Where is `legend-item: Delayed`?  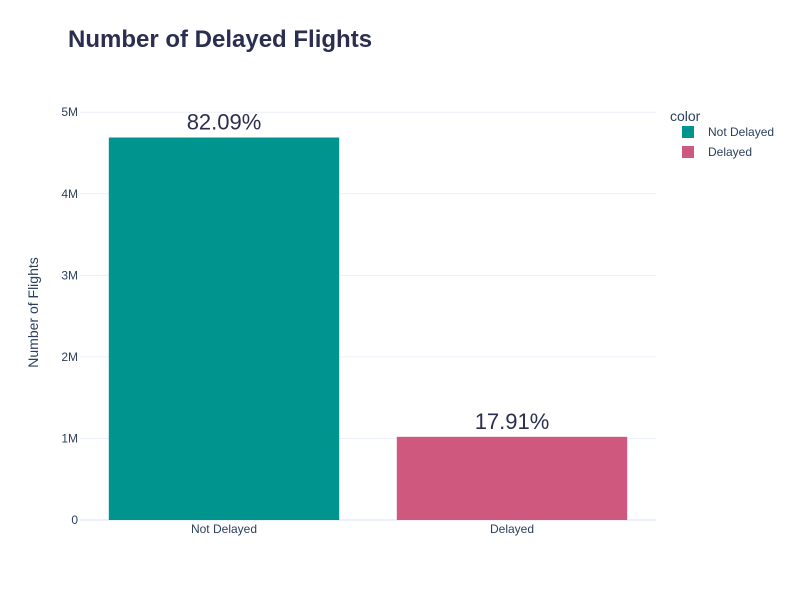 legend-item: Delayed is located at coordinates (717, 152).